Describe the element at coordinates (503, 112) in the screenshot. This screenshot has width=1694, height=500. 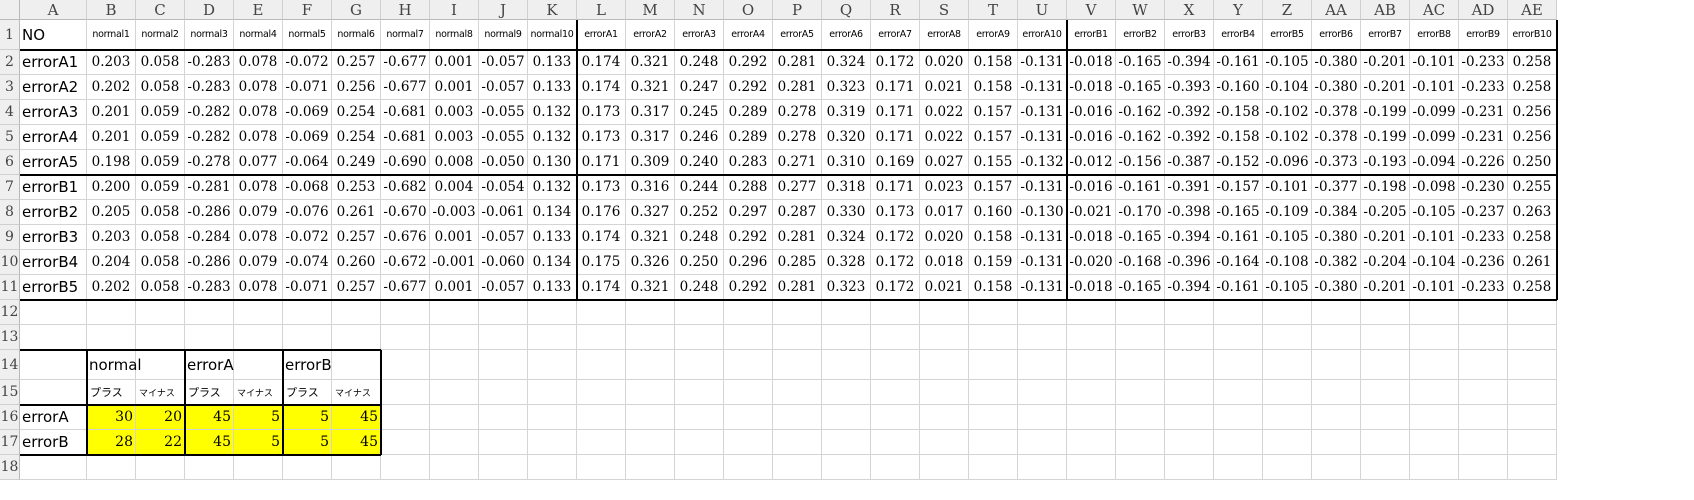
I see `value-cell: -0.055` at that location.